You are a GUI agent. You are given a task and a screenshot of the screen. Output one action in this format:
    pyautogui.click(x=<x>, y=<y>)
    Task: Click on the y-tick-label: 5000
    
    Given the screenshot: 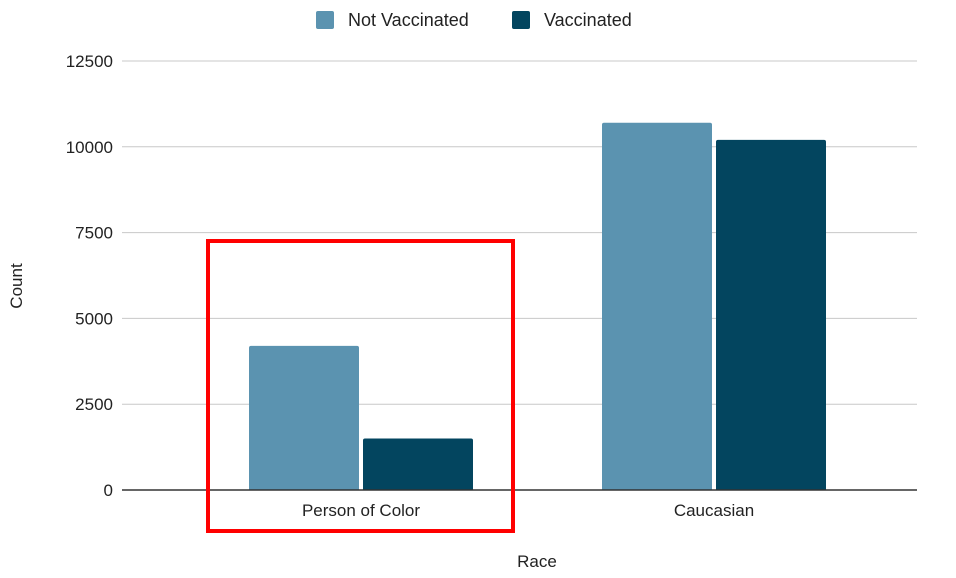 What is the action you would take?
    pyautogui.click(x=94, y=318)
    